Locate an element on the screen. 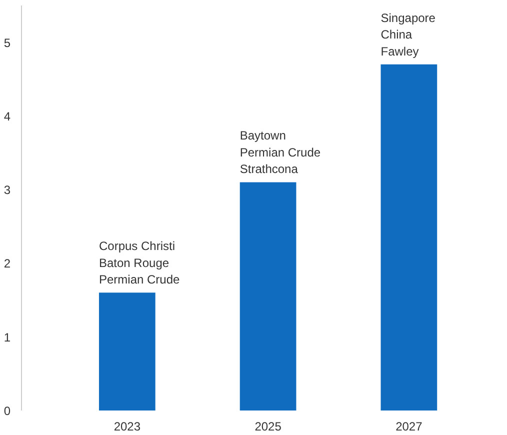  y-tick-label: 5 is located at coordinates (7, 43).